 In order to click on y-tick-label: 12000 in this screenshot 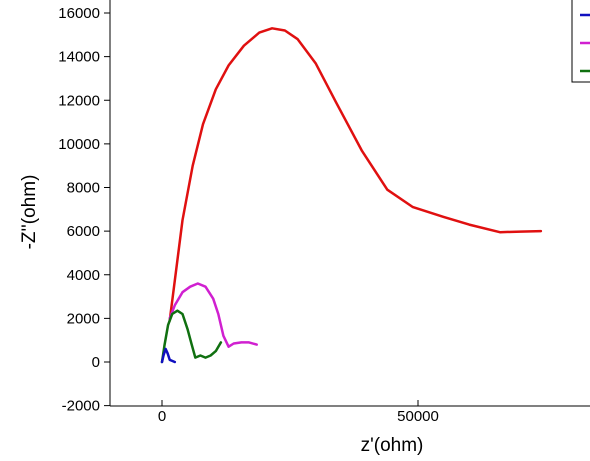, I will do `click(79, 100)`.